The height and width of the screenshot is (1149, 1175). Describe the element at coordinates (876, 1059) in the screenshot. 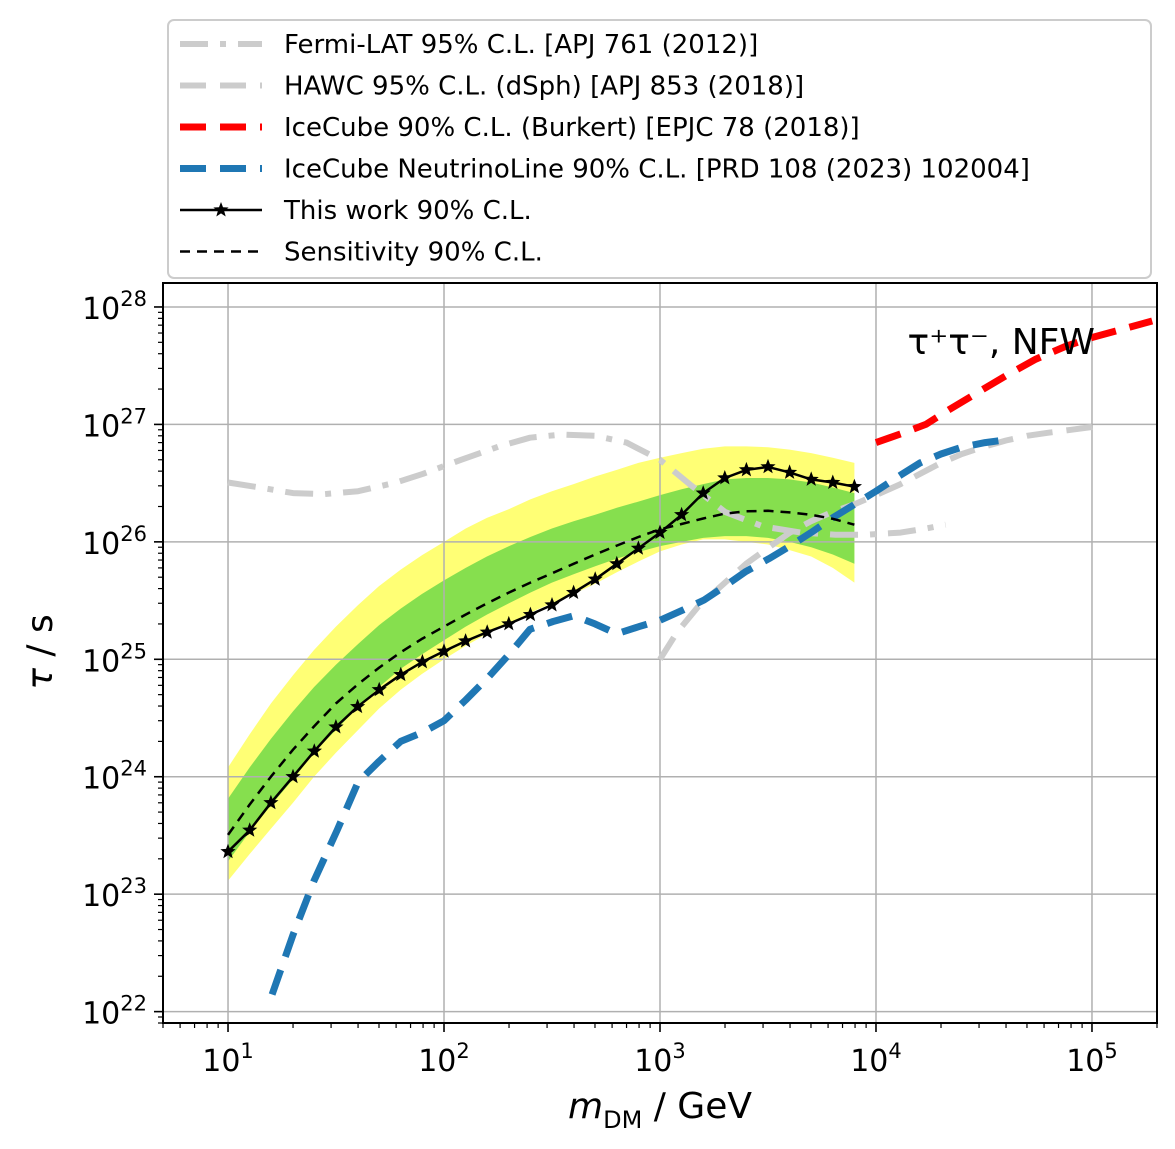

I see `x-tick-label-3: 10⁴` at that location.